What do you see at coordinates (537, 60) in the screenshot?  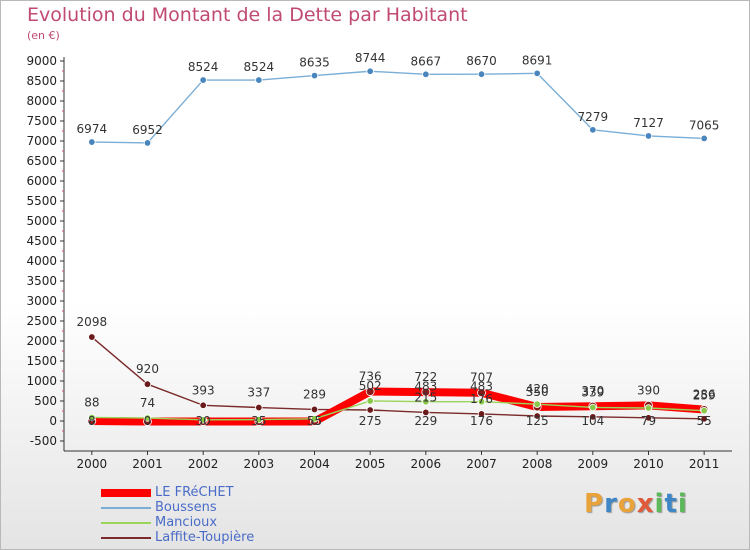 I see `data-label: 8691` at bounding box center [537, 60].